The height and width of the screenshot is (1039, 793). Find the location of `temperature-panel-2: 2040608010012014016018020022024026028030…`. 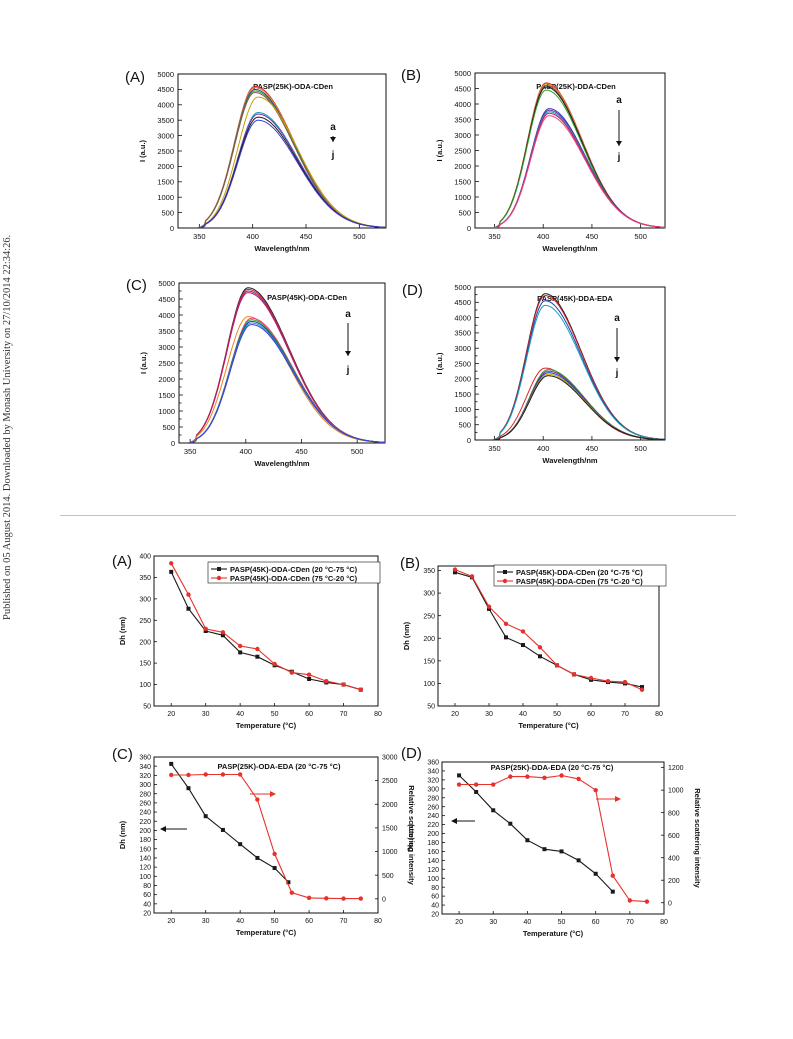

temperature-panel-2: 2040608010012014016018020022024026028030… is located at coordinates (264, 841).